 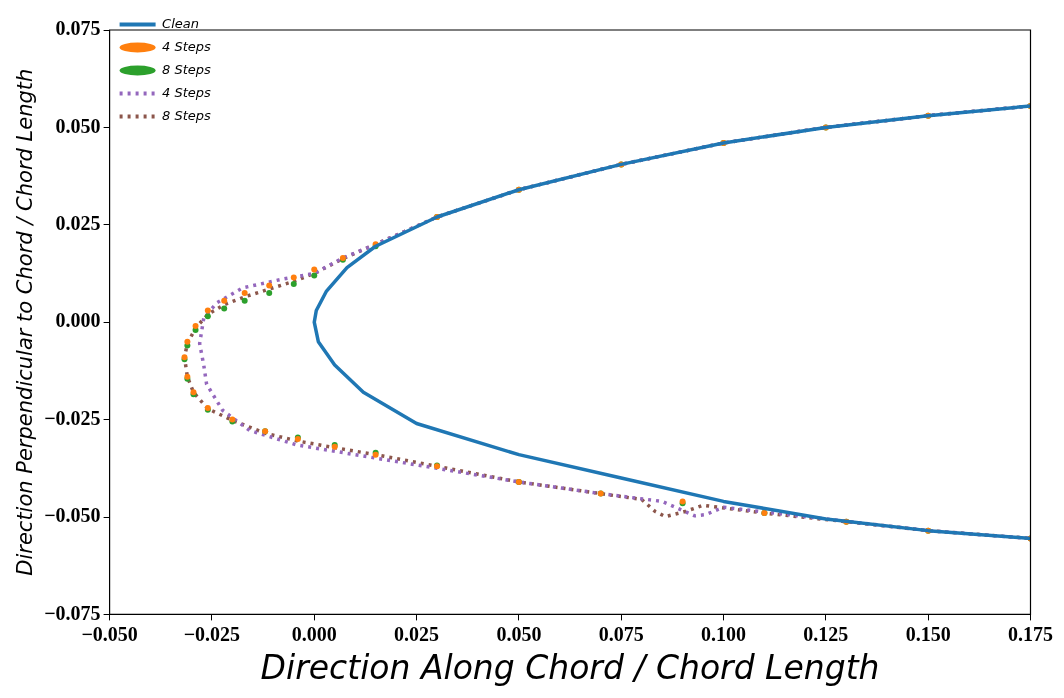 What do you see at coordinates (72, 417) in the screenshot?
I see `y-tick-label: −0.025` at bounding box center [72, 417].